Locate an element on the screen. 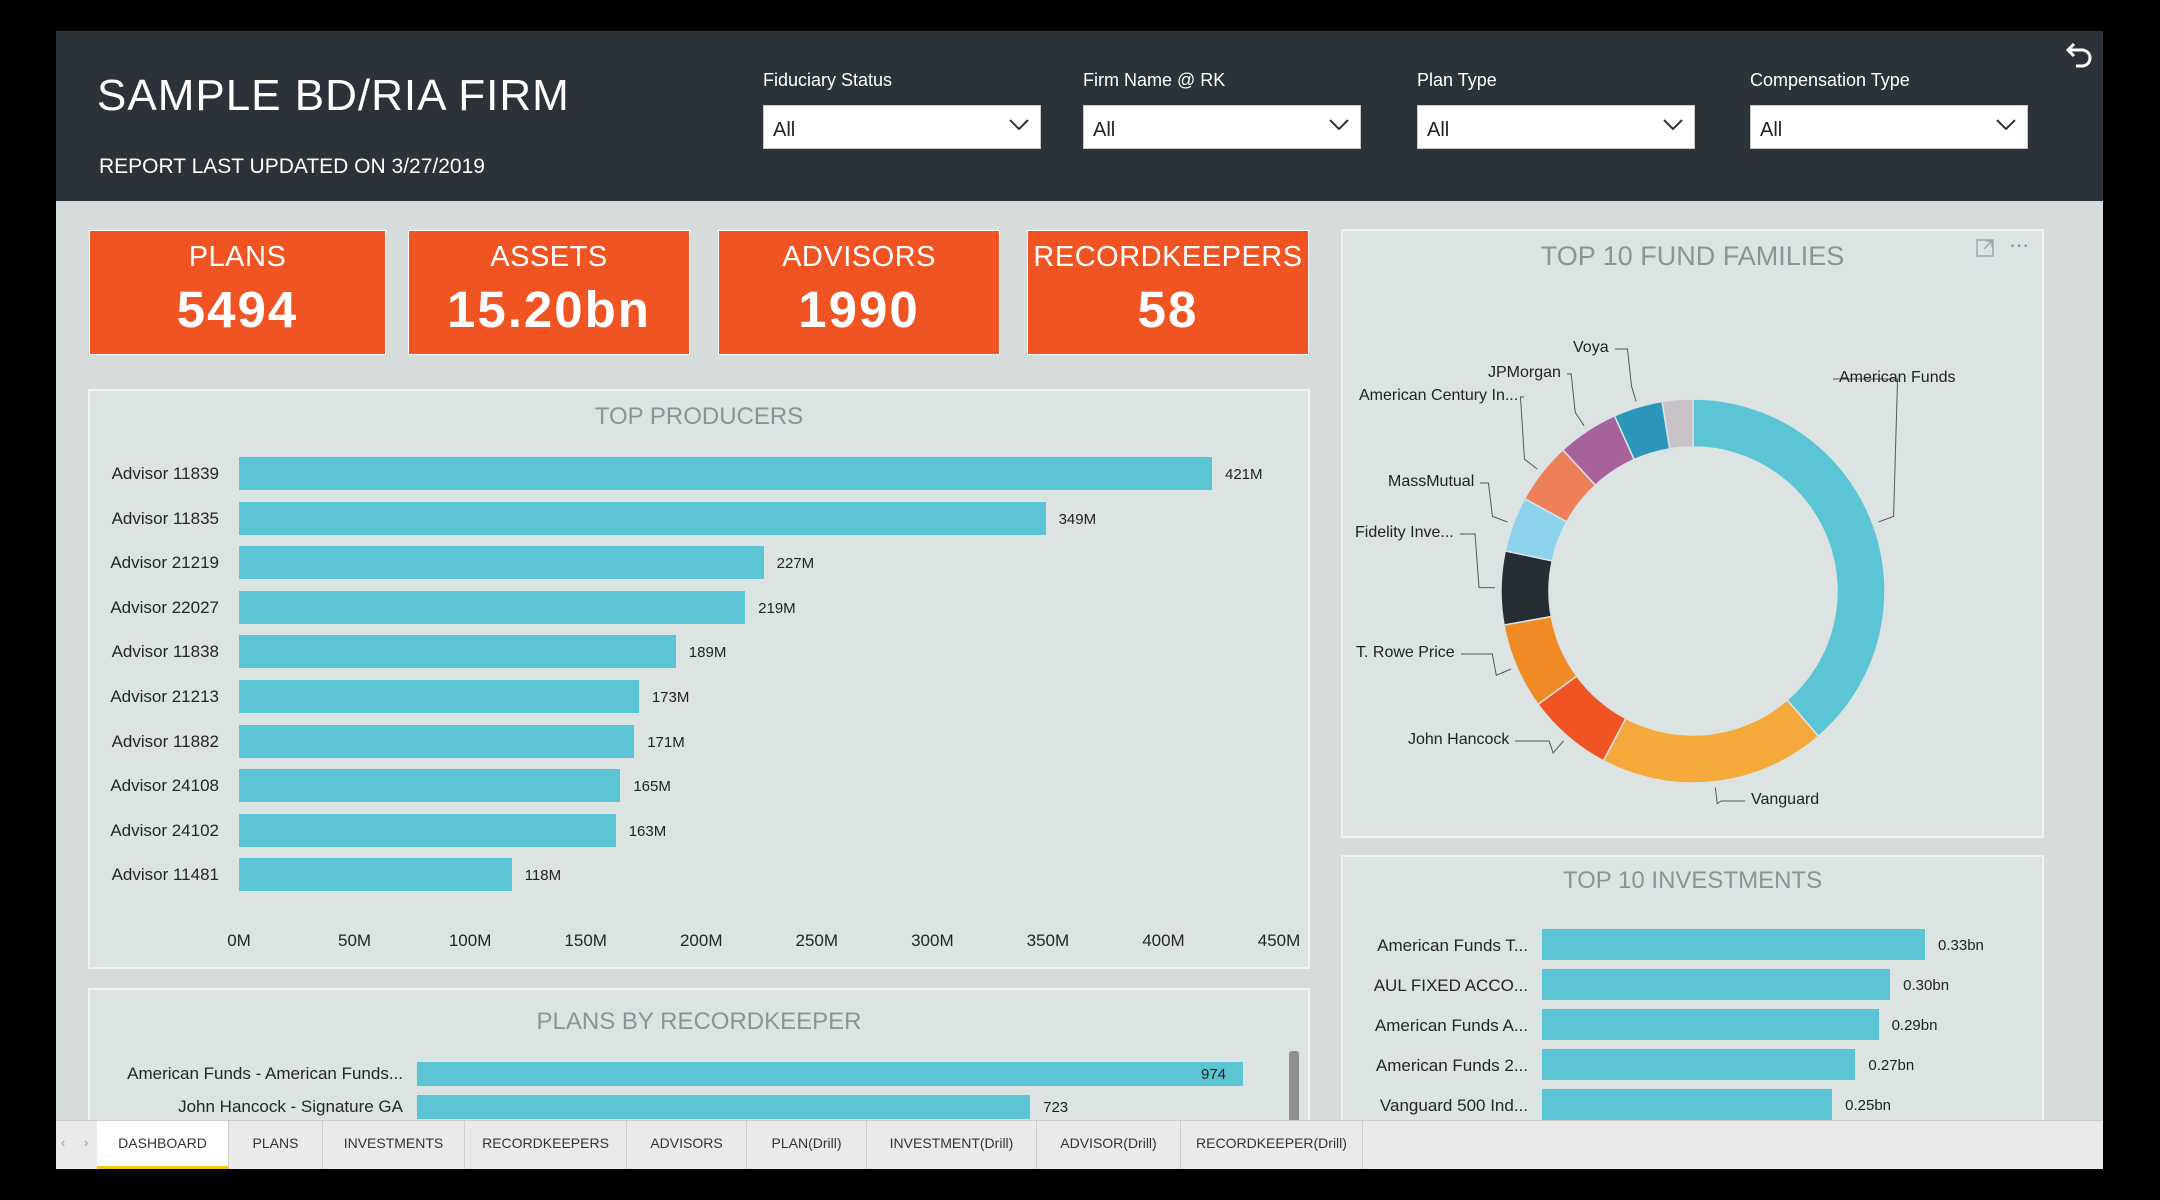  donut-slice-label: T. Rowe Price is located at coordinates (1405, 652).